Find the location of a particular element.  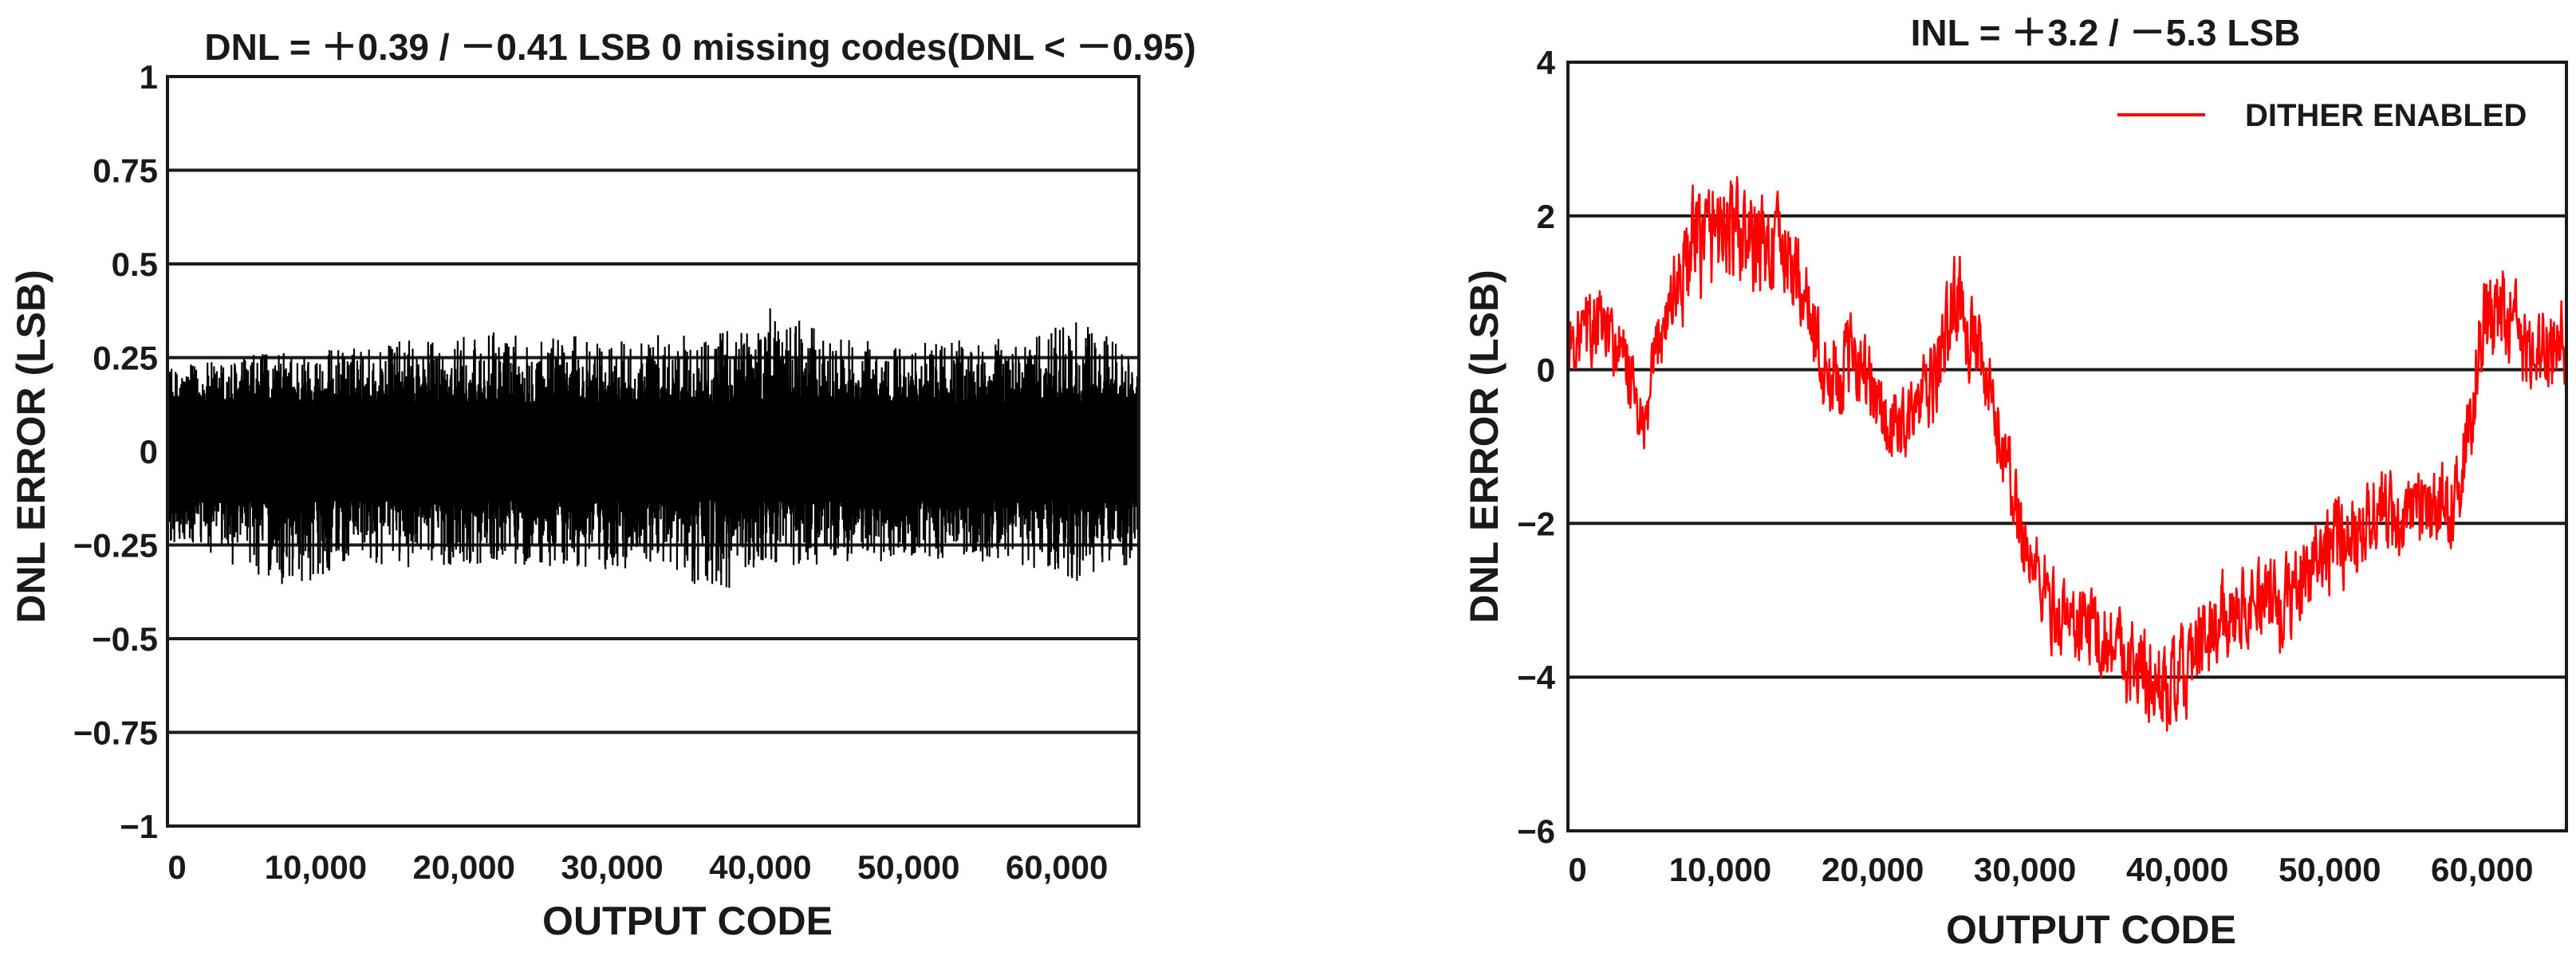

y-tick-label: −2 is located at coordinates (1536, 523).